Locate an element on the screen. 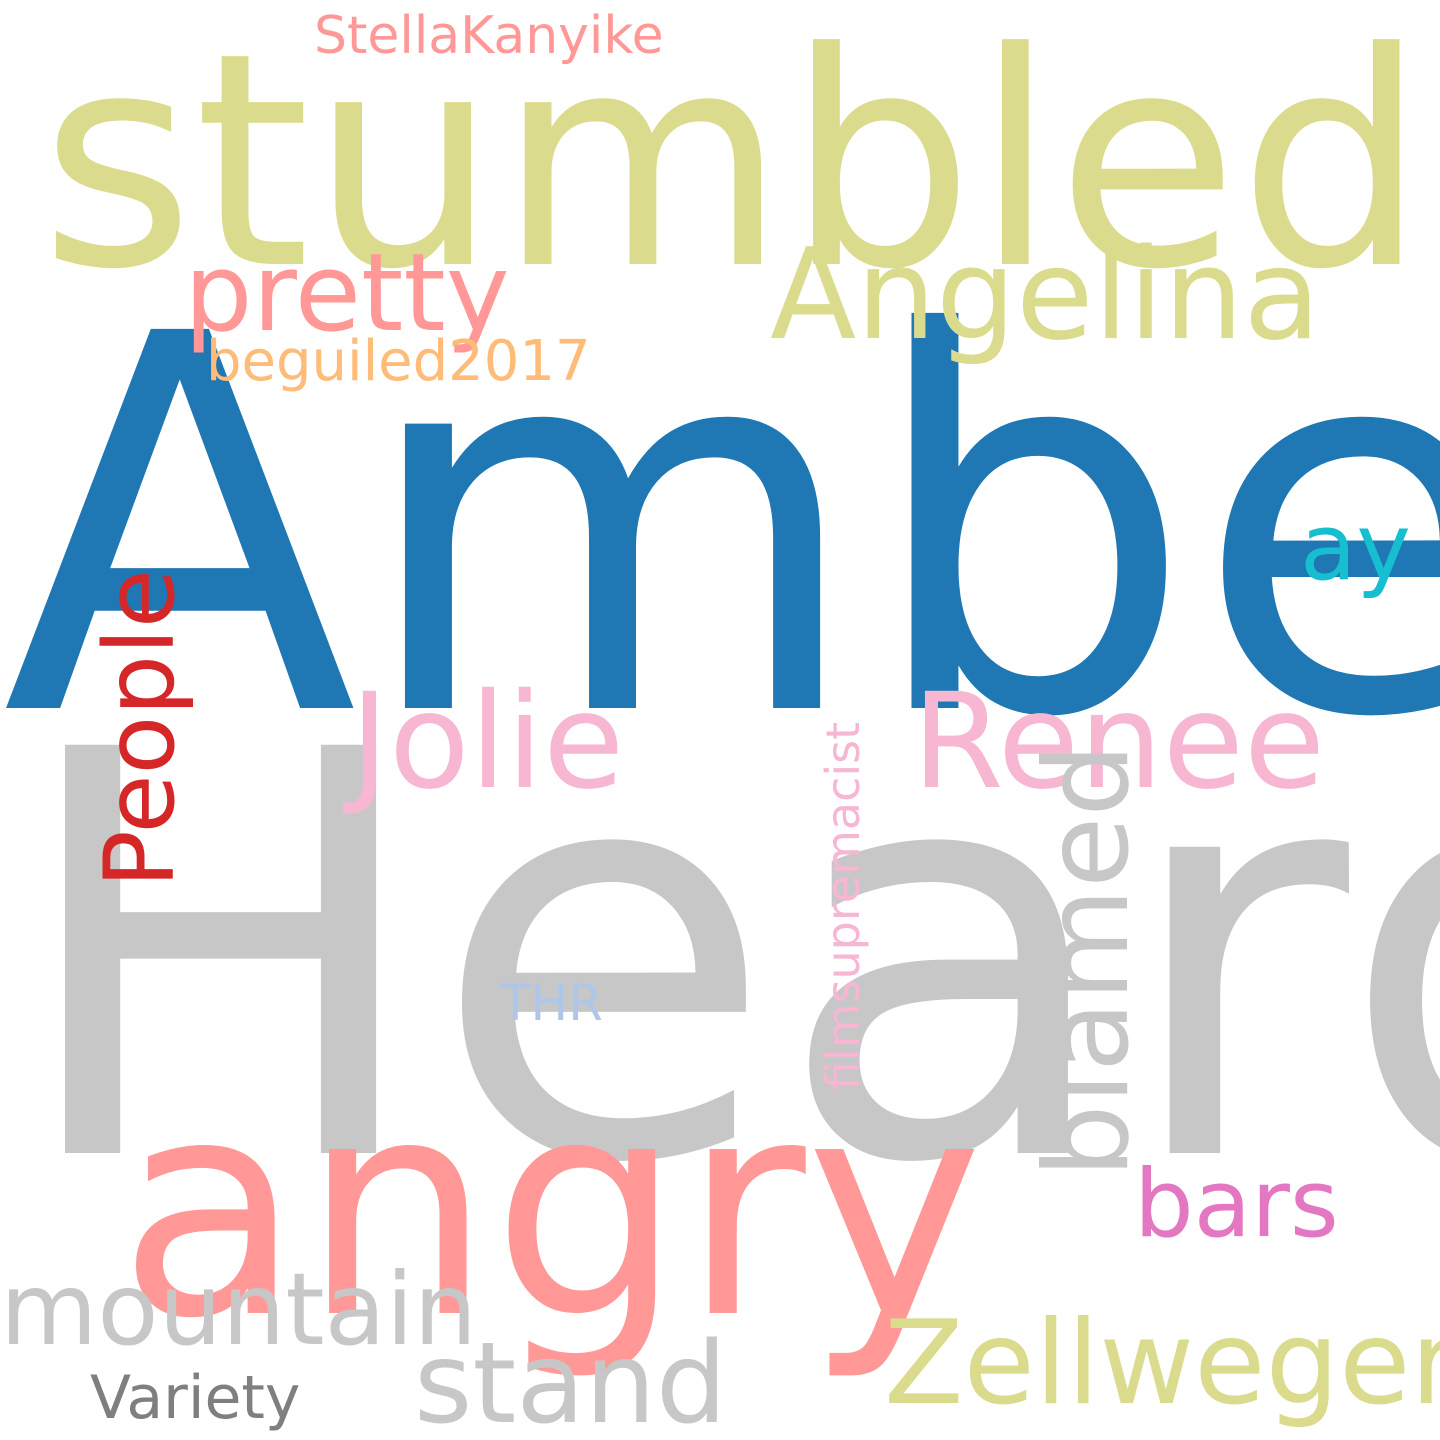 This screenshot has height=1440, width=1440. word-thr: THR is located at coordinates (551, 1003).